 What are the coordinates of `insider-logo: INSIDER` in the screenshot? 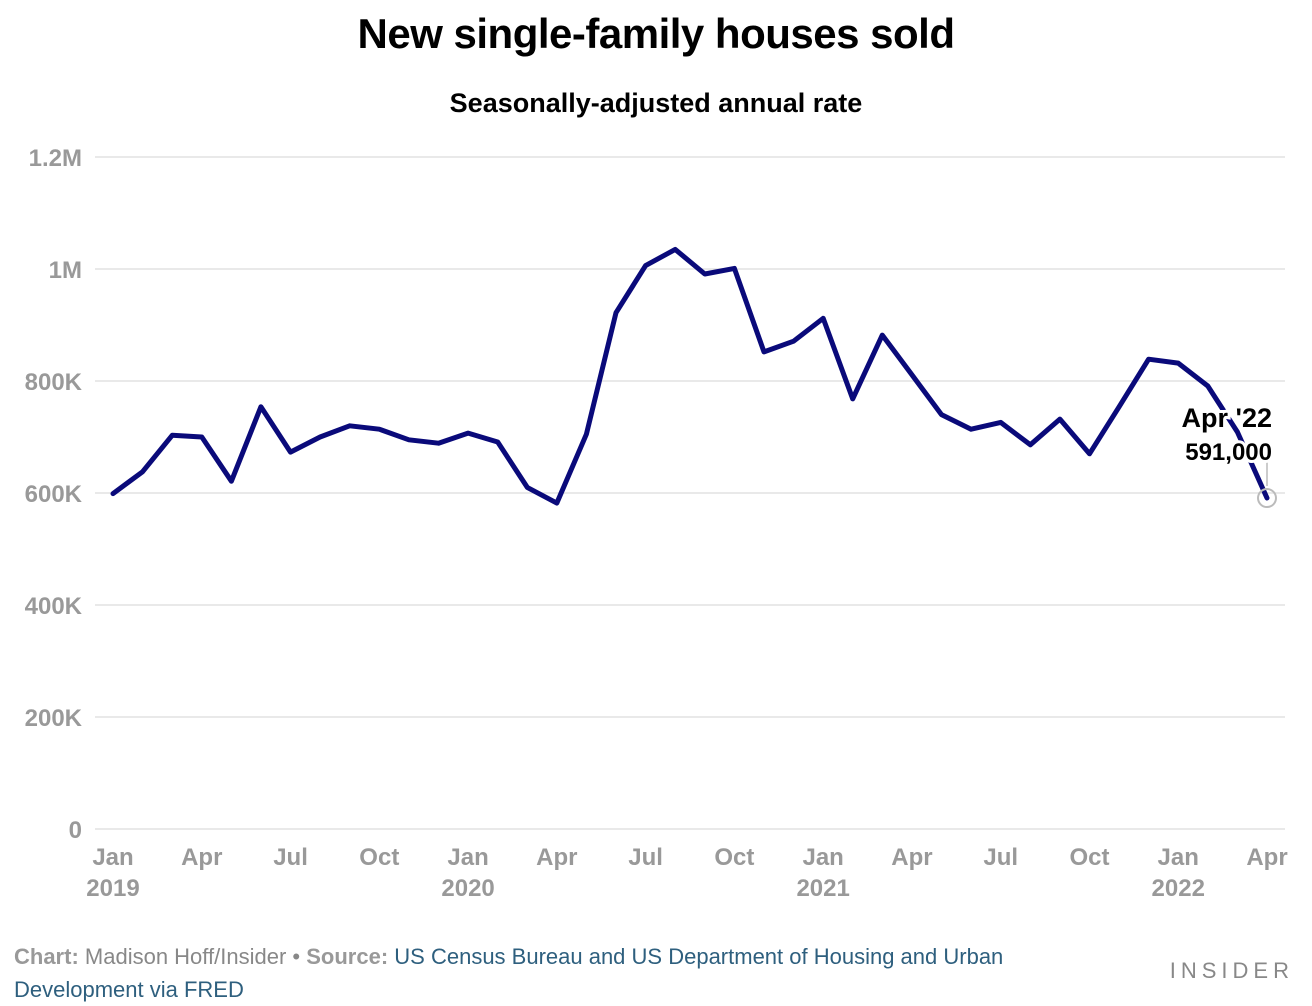 It's located at (1231, 970).